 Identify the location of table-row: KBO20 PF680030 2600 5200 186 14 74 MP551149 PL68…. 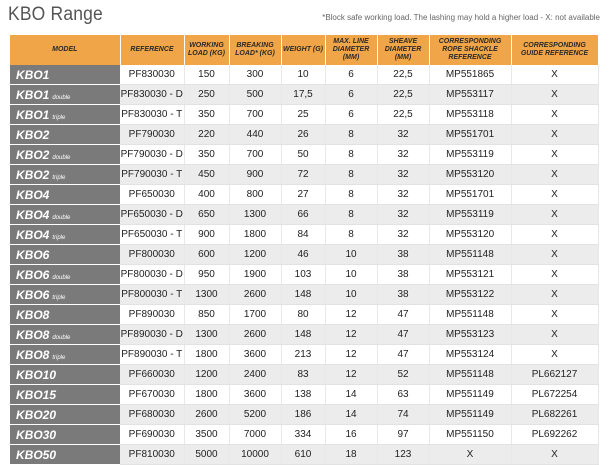
(304, 414).